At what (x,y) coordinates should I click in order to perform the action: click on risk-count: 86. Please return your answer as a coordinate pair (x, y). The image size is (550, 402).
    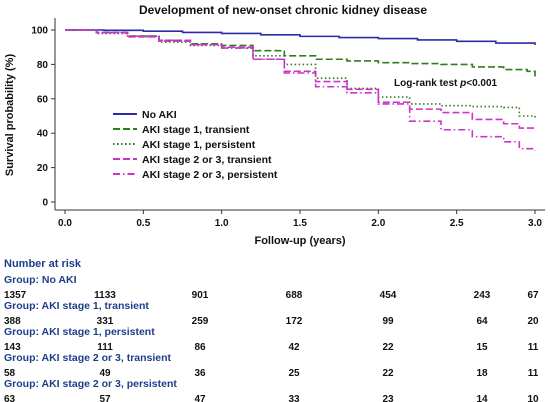
    Looking at the image, I should click on (200, 347).